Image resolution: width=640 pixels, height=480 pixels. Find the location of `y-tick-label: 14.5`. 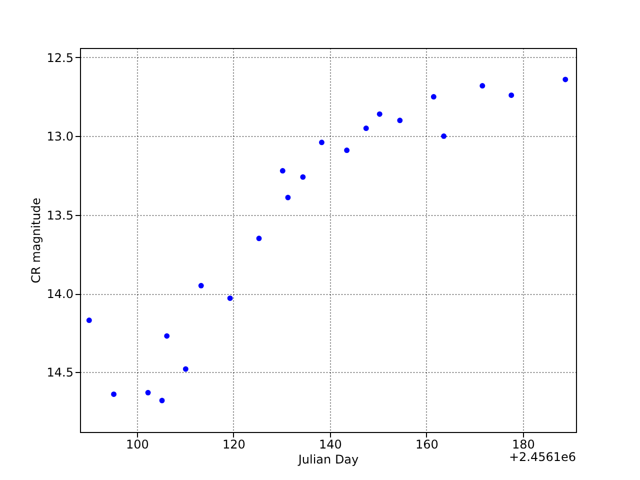

y-tick-label: 14.5 is located at coordinates (60, 373).